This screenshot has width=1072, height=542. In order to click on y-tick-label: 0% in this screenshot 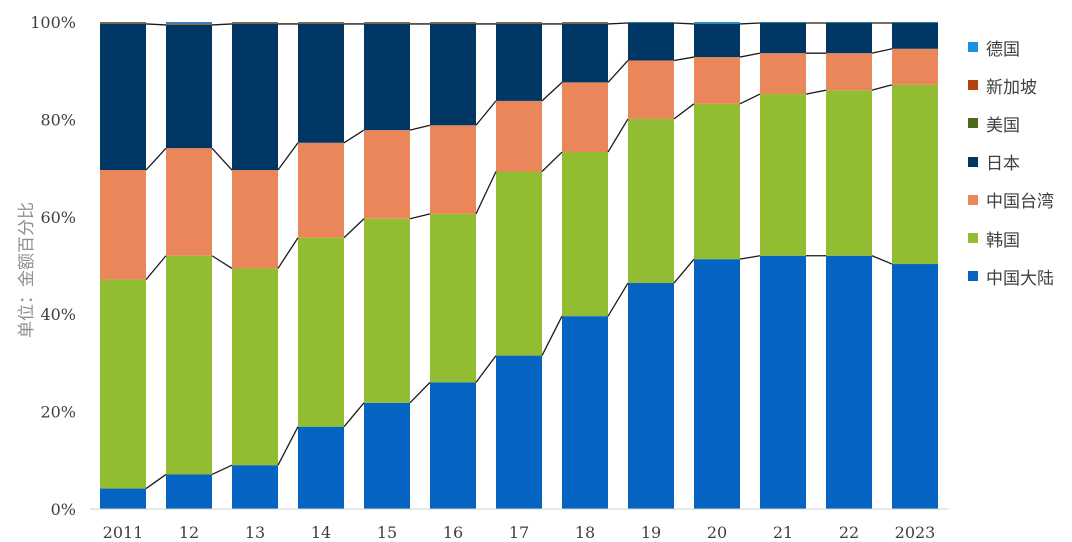, I will do `click(63, 509)`.